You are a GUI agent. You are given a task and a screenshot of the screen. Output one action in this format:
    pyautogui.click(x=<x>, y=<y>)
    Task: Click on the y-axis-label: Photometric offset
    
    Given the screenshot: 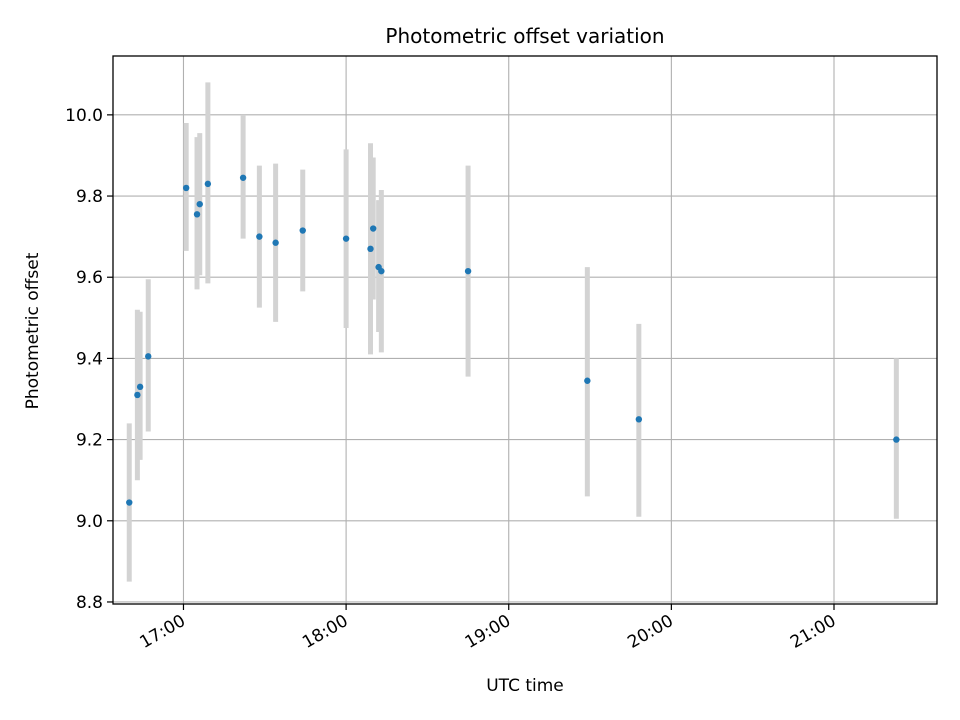 What is the action you would take?
    pyautogui.click(x=33, y=330)
    